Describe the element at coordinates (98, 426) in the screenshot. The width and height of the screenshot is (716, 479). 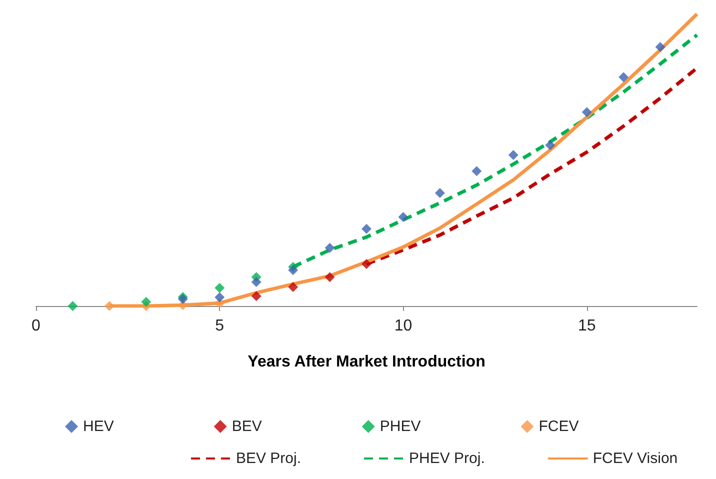
I see `legend-label: HEV` at that location.